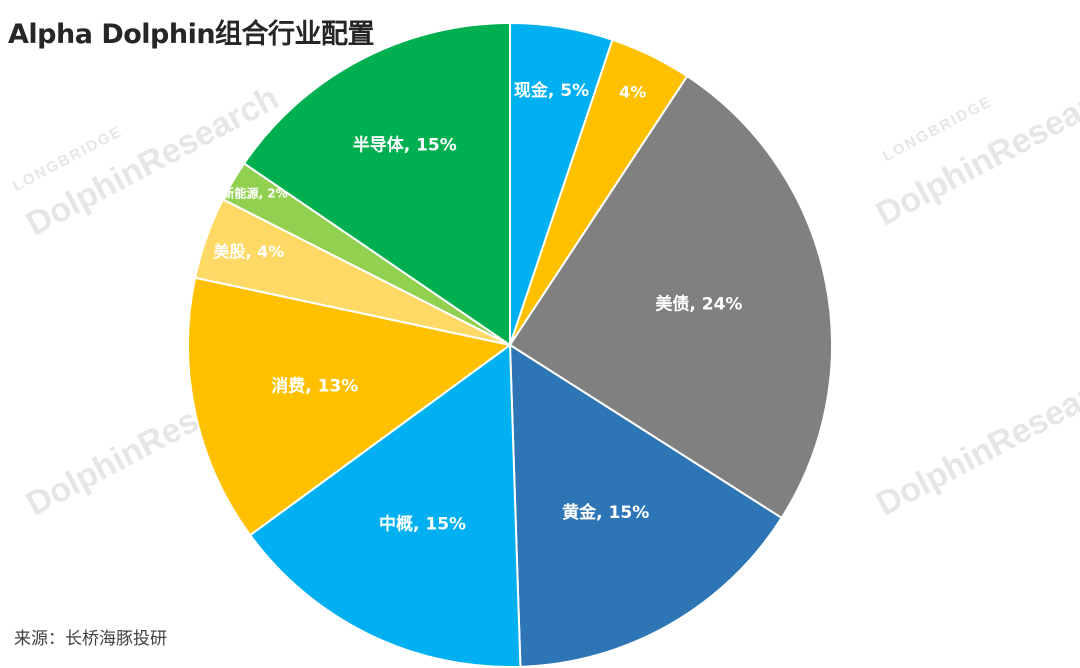  Describe the element at coordinates (90, 639) in the screenshot. I see `source-note: 来源：长桥海豚投研` at that location.